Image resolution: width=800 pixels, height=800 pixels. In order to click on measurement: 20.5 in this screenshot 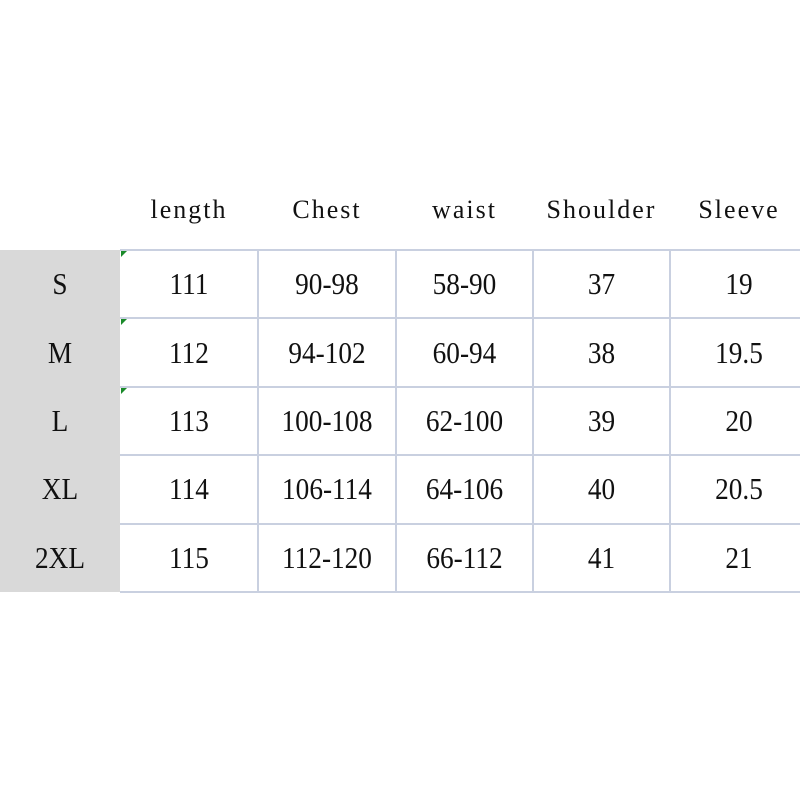, I will do `click(739, 489)`.